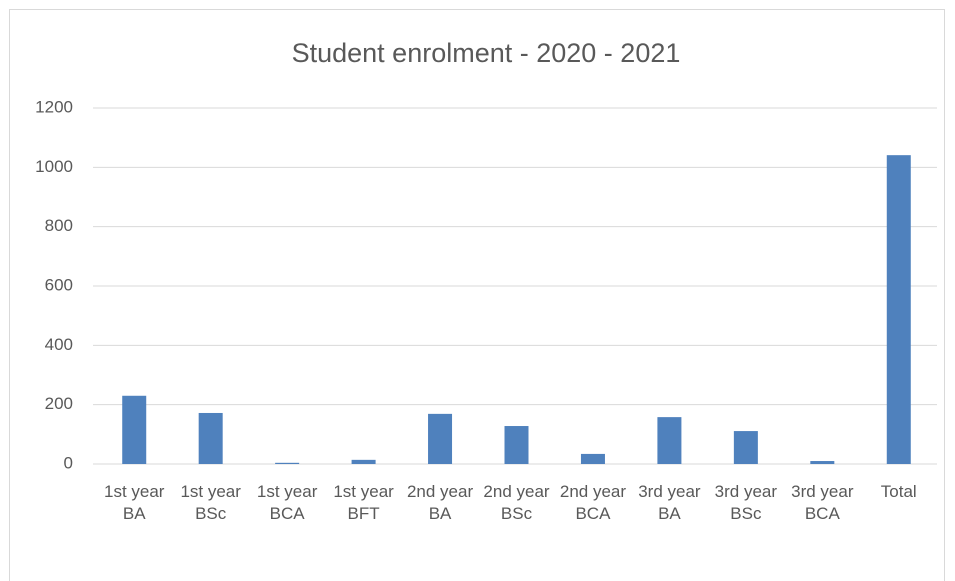  Describe the element at coordinates (59, 284) in the screenshot. I see `y-tick-label: 600` at that location.